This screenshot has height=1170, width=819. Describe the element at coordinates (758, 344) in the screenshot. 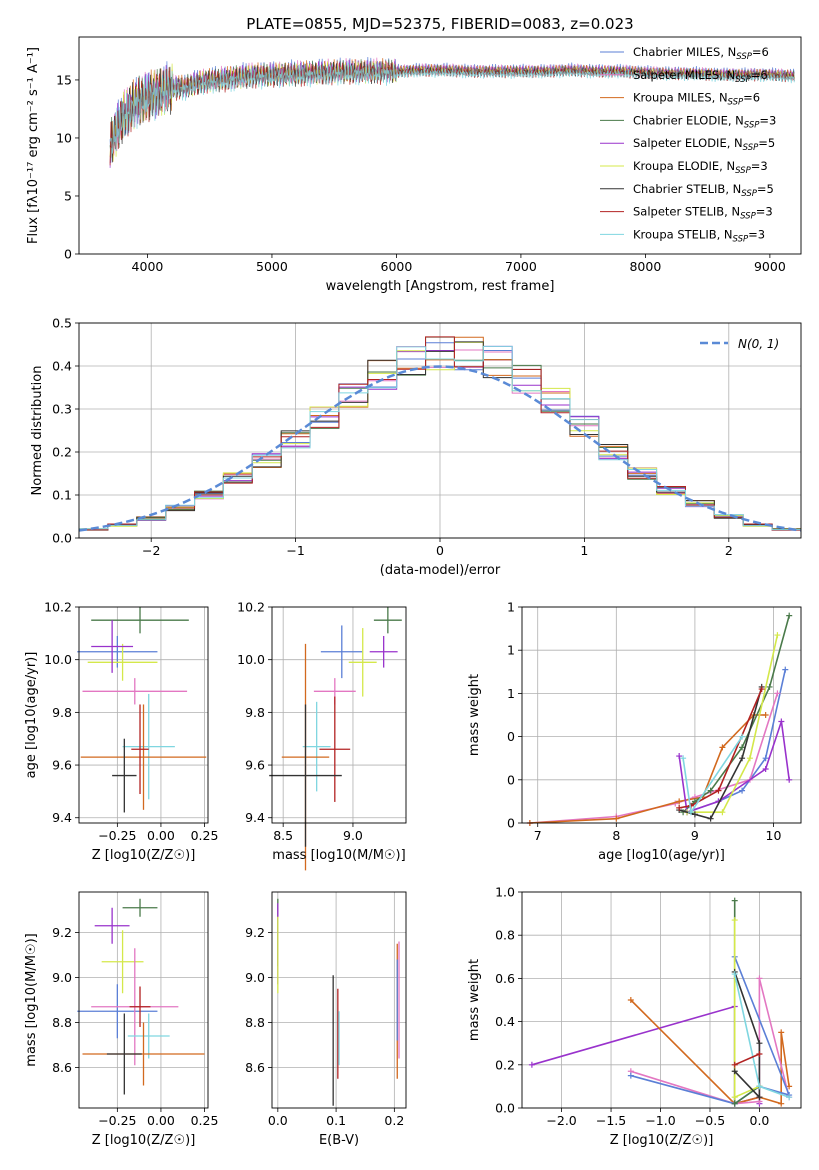

I see `legend-label: N(0, 1)` at that location.